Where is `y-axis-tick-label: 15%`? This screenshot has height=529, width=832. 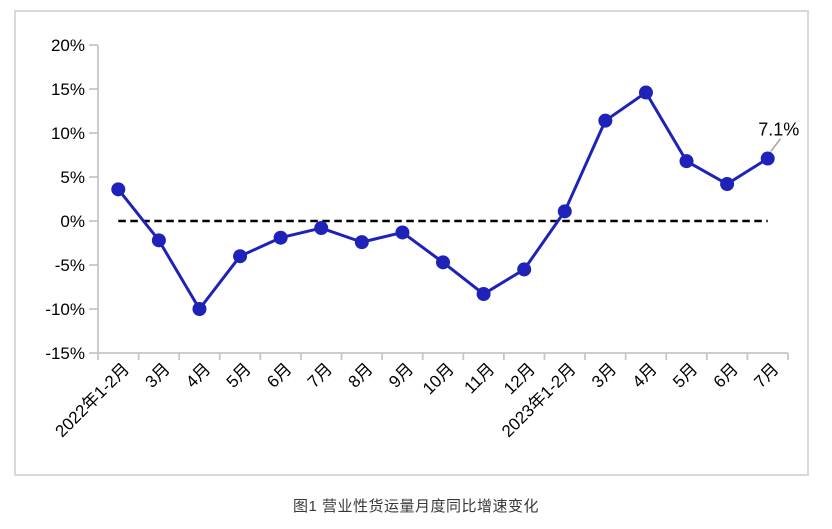
y-axis-tick-label: 15% is located at coordinates (68, 89).